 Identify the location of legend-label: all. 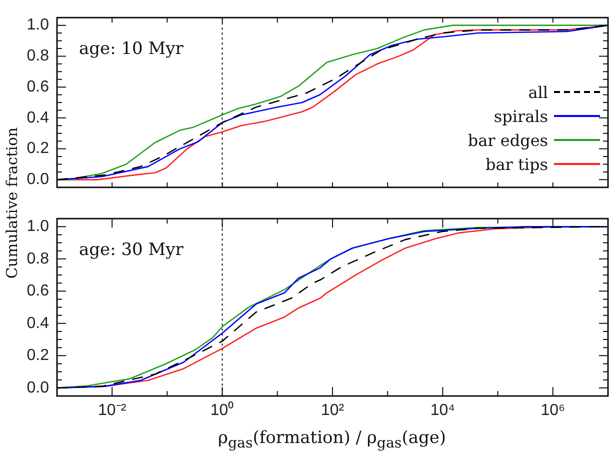
(538, 92).